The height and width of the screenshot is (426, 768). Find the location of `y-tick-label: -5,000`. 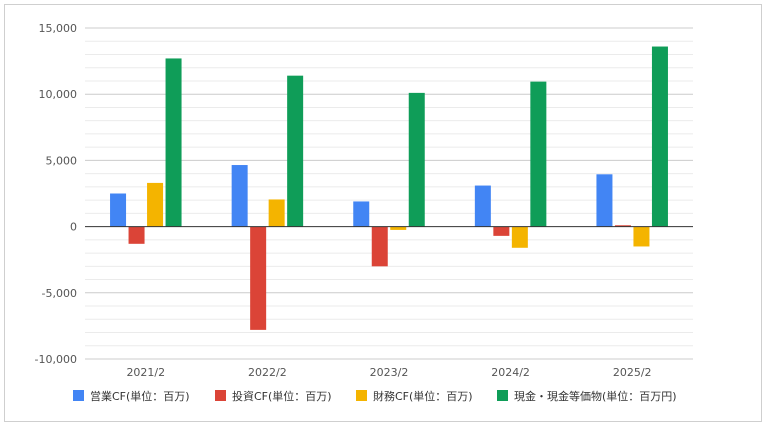

y-tick-label: -5,000 is located at coordinates (59, 293).